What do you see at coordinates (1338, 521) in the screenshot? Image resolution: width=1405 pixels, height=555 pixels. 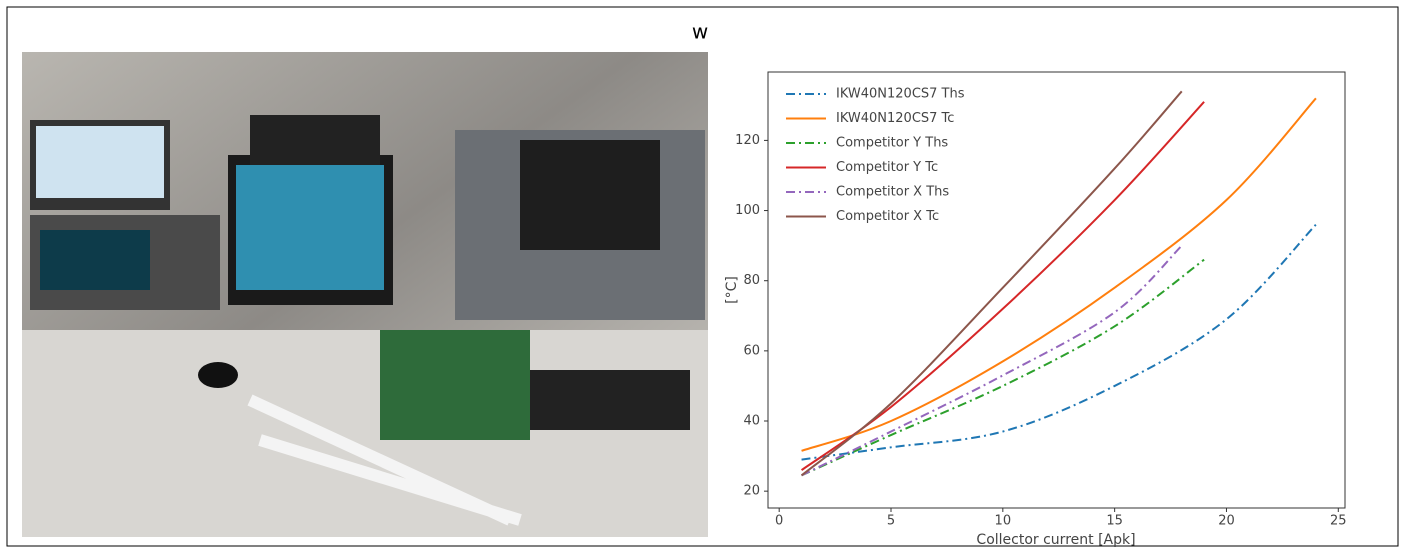 I see `x-tick-label: 25` at bounding box center [1338, 521].